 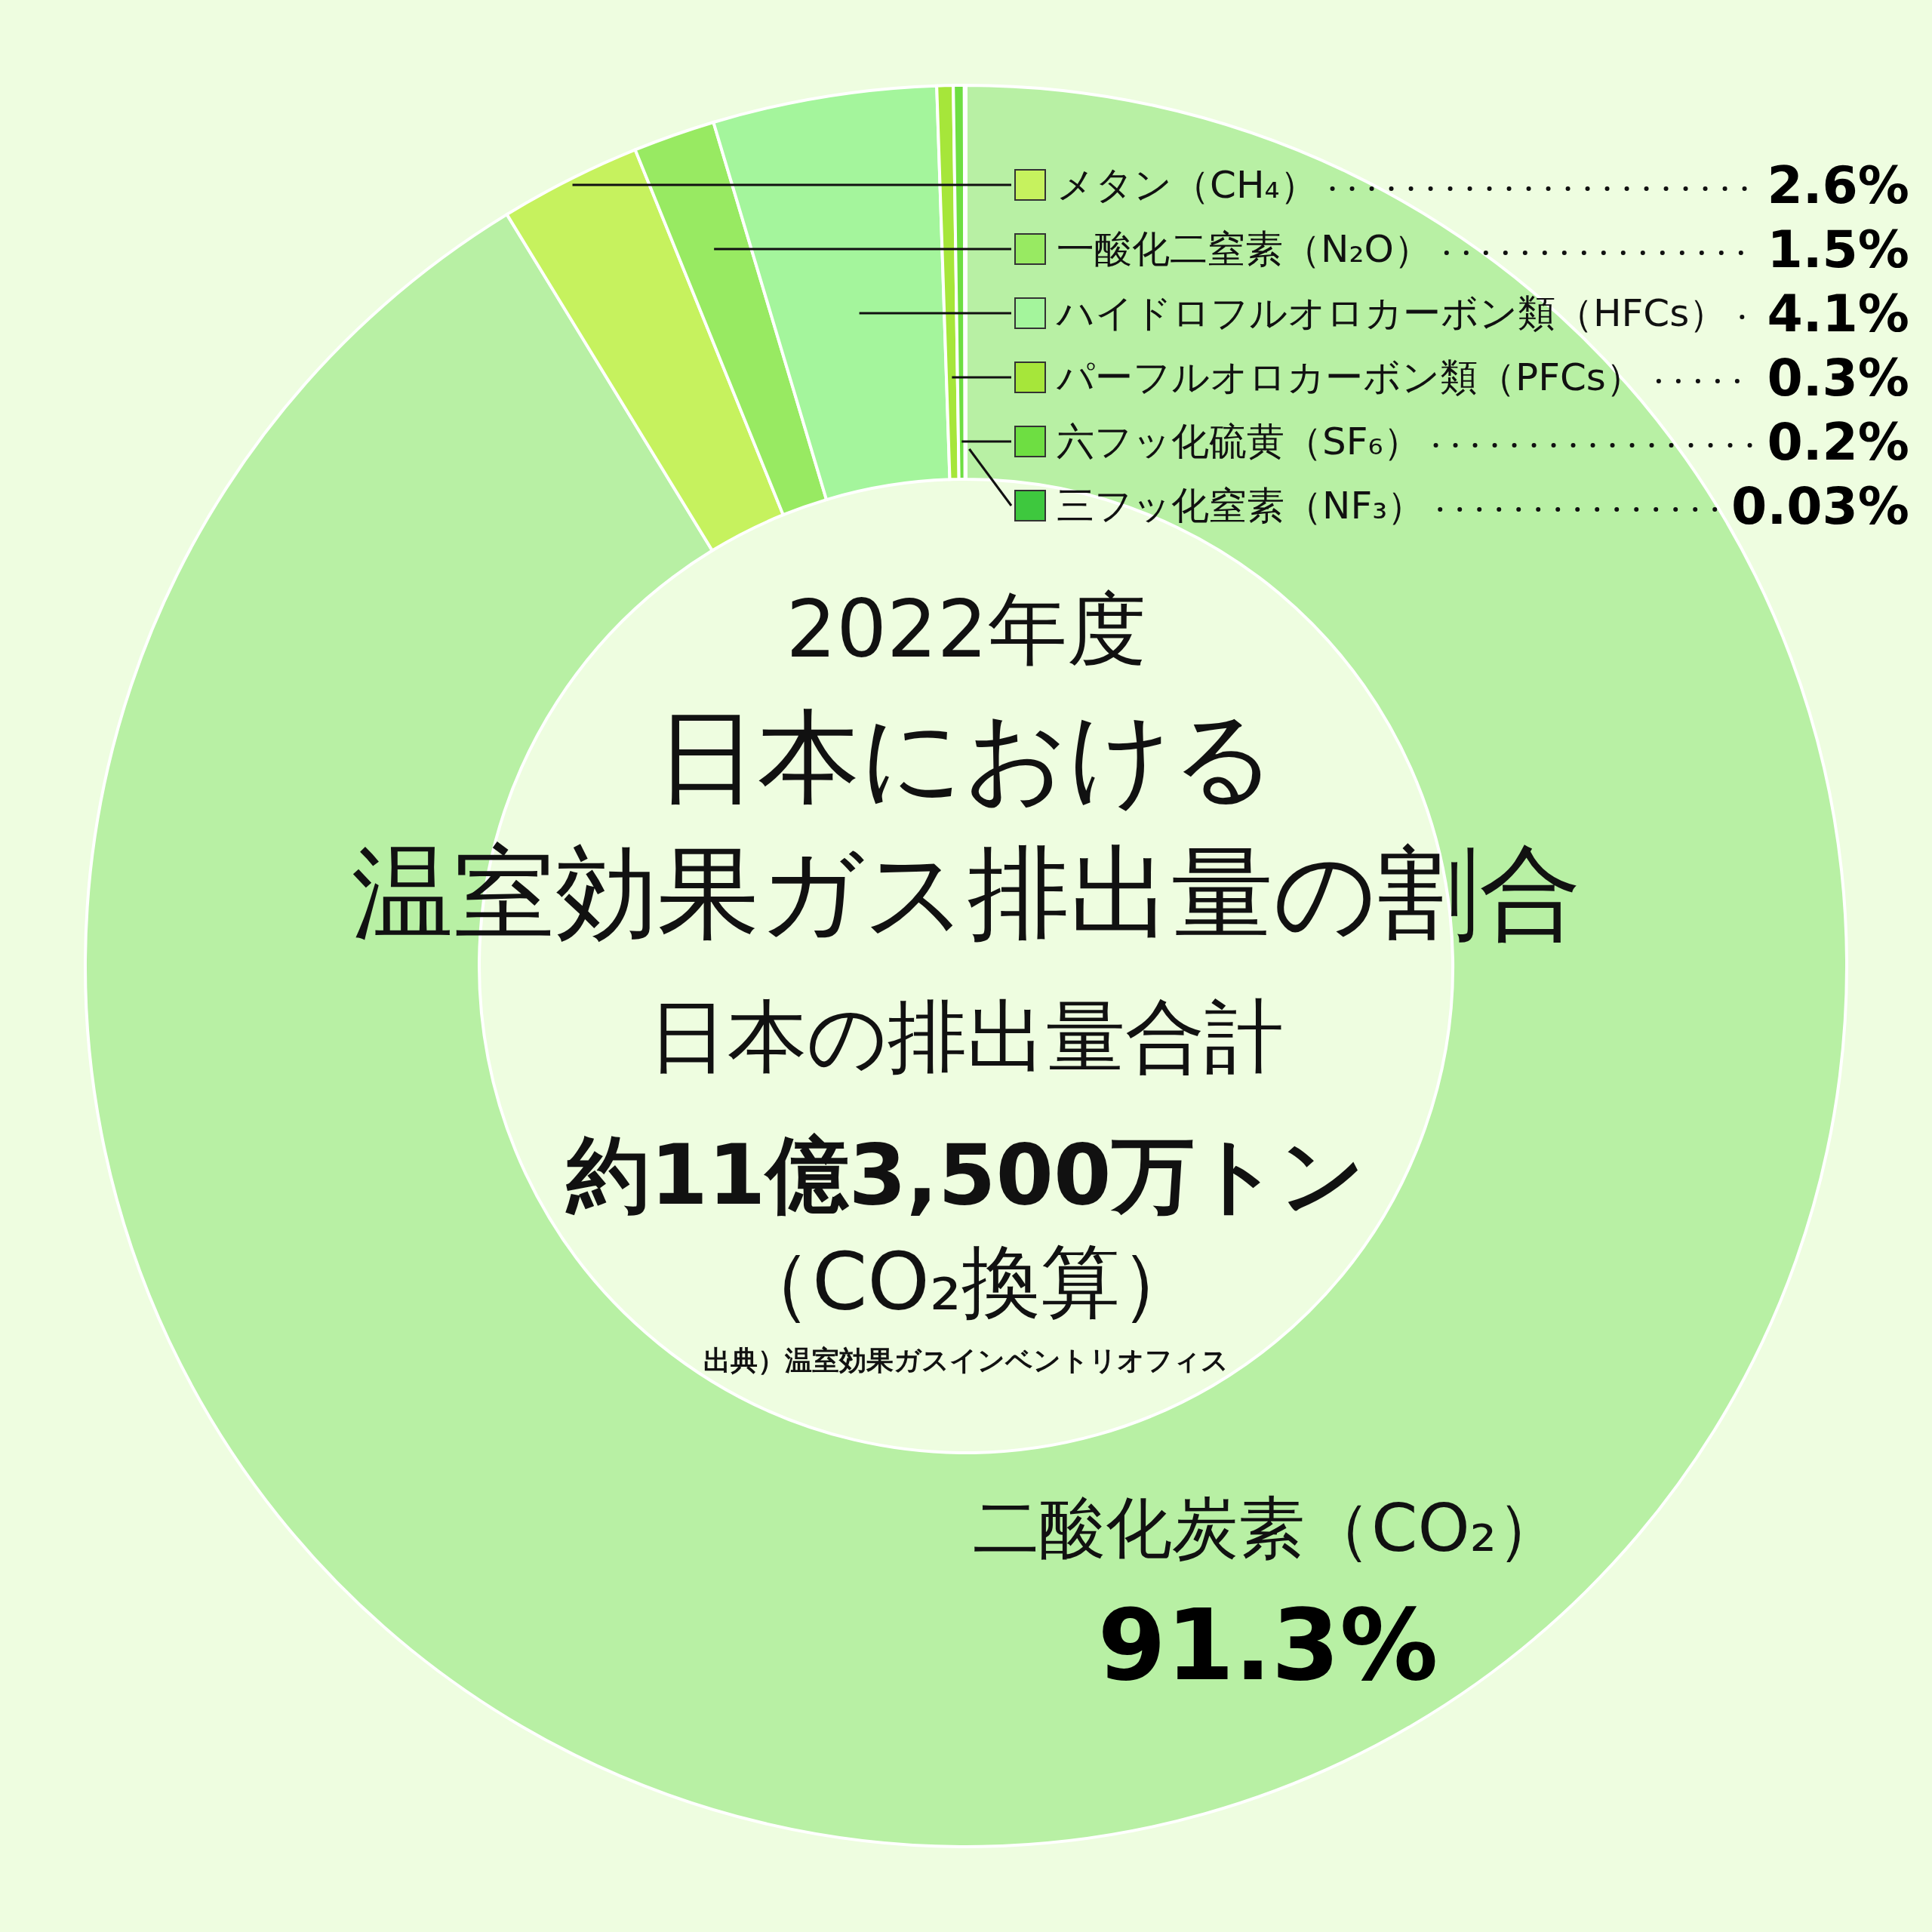 What do you see at coordinates (1838, 185) in the screenshot?
I see `data-label: 2.6%` at bounding box center [1838, 185].